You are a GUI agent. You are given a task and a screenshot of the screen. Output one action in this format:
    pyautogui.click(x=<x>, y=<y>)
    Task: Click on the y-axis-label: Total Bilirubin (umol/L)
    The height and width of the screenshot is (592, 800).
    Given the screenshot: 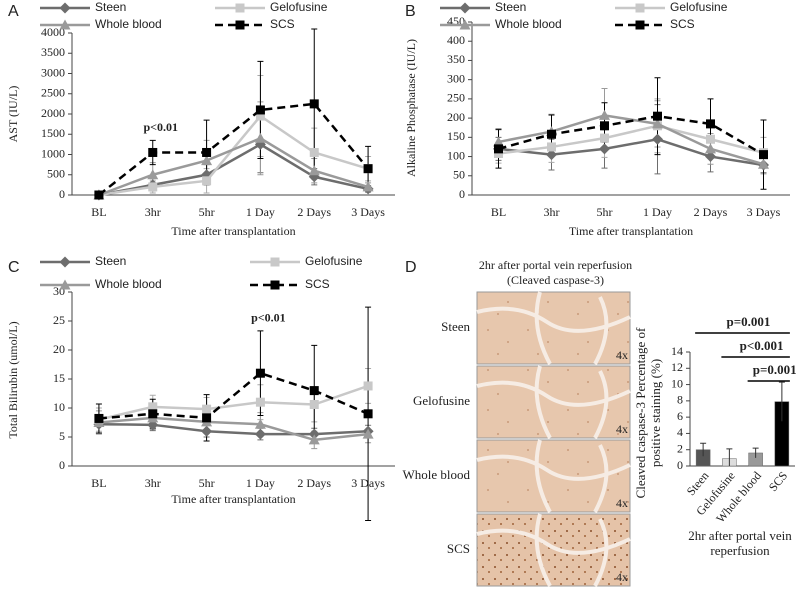 What is the action you would take?
    pyautogui.click(x=13, y=379)
    